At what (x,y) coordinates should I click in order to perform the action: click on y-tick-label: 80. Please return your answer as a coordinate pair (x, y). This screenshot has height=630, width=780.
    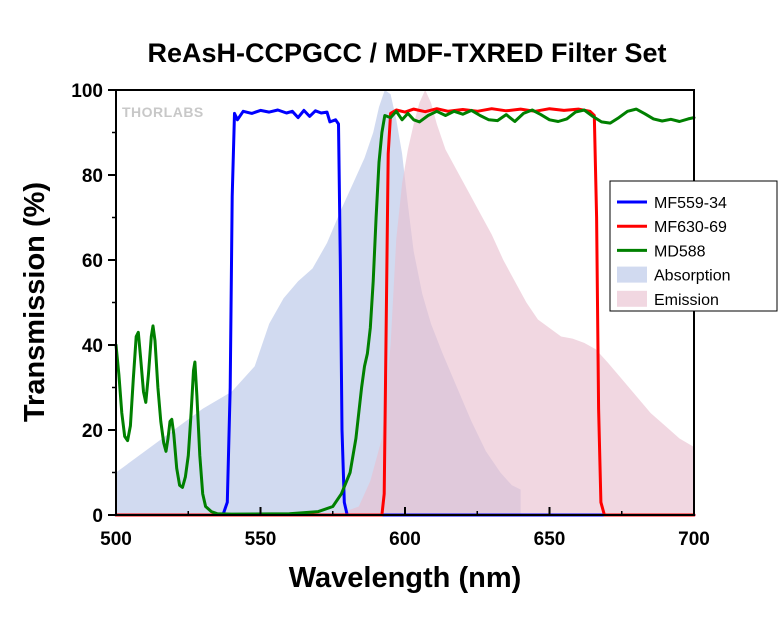
    Looking at the image, I should click on (92, 176).